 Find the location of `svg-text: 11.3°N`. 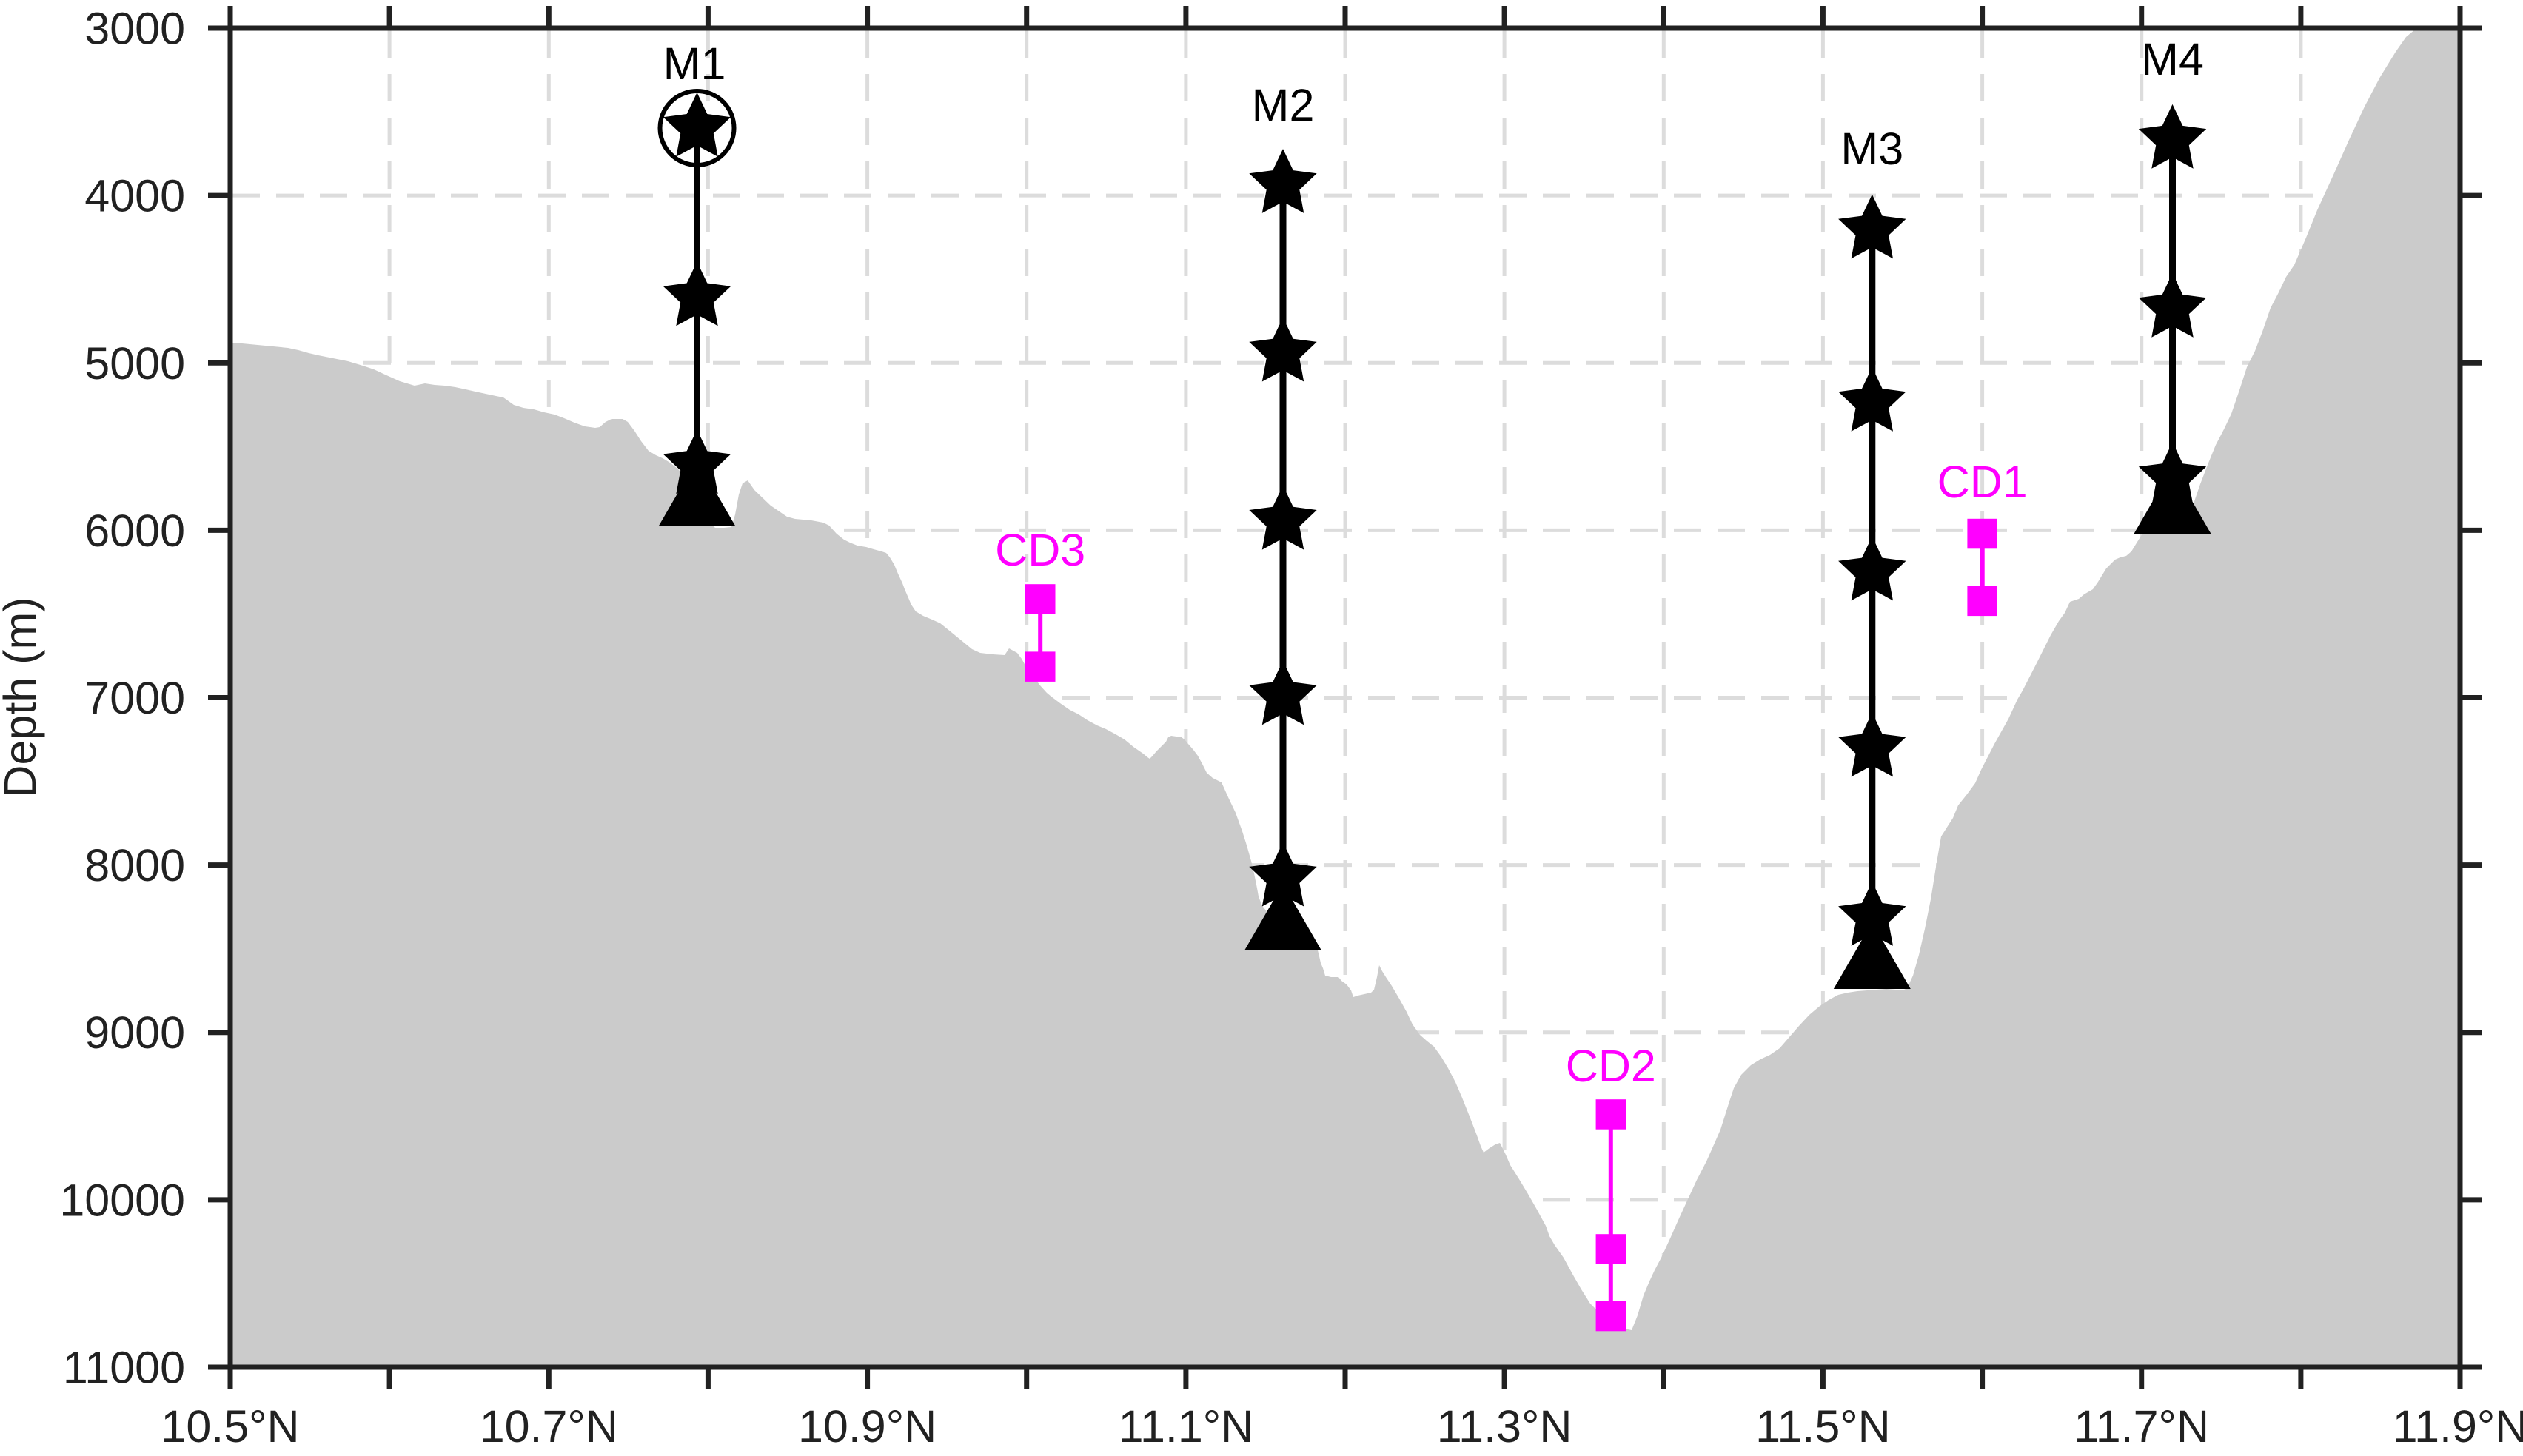

svg-text: 11.3°N is located at coordinates (1504, 1426).